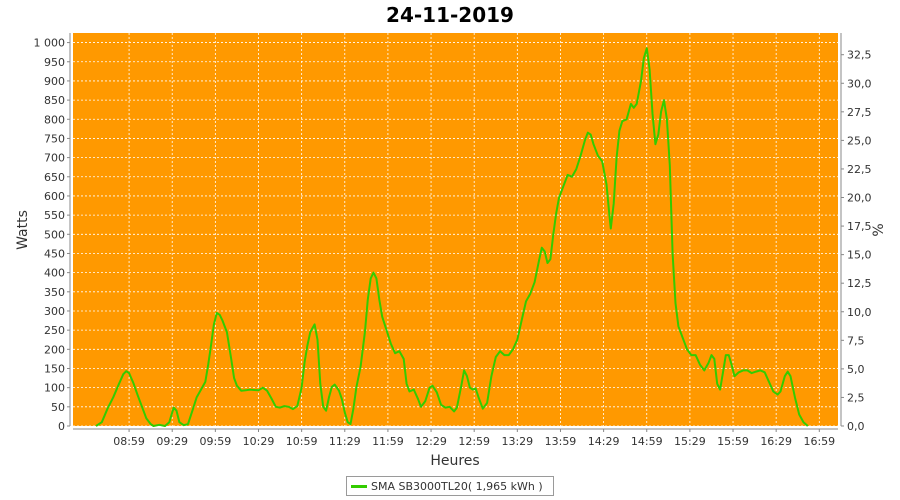 This screenshot has width=900, height=500. What do you see at coordinates (54, 311) in the screenshot?
I see `y-tick-label: 300` at bounding box center [54, 311].